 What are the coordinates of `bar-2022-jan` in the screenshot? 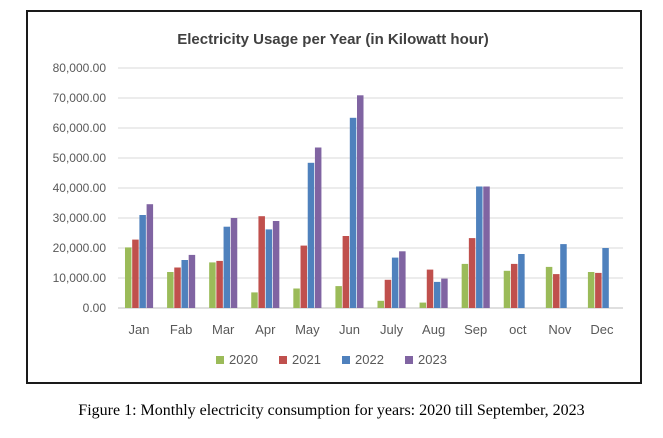 It's located at (142, 261).